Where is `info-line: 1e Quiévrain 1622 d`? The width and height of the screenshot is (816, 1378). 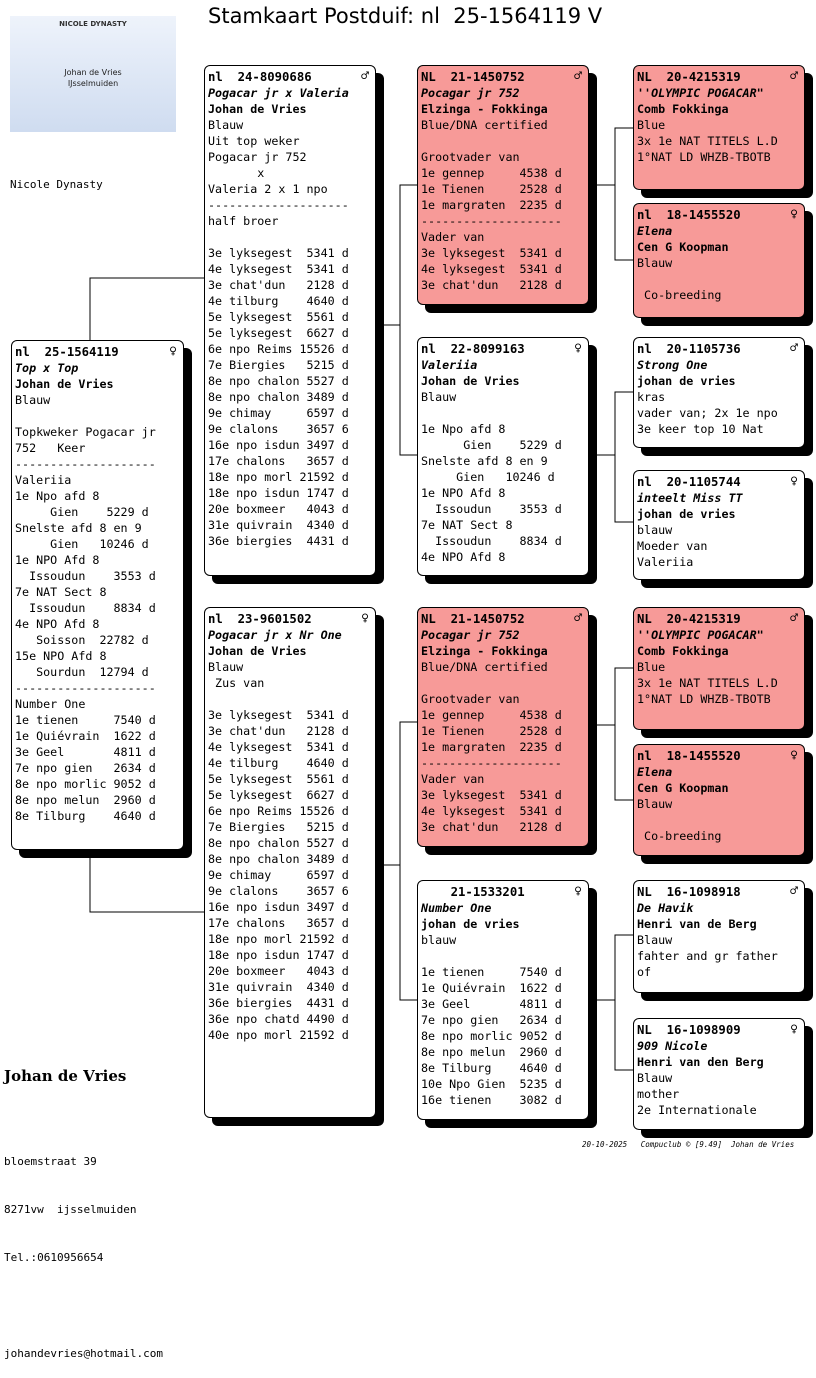
info-line: 1e Quiévrain 1622 d is located at coordinates (85, 736).